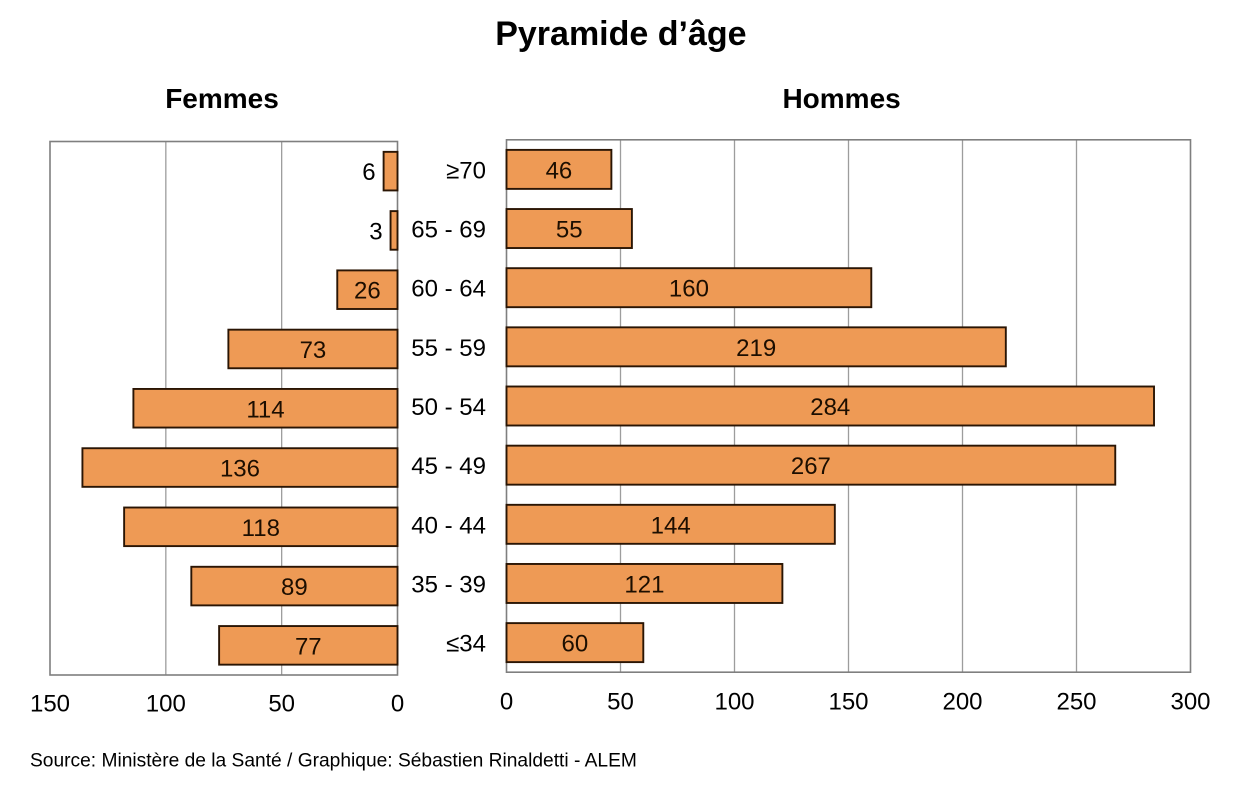  What do you see at coordinates (448, 584) in the screenshot?
I see `svg-text: 35 - 39` at bounding box center [448, 584].